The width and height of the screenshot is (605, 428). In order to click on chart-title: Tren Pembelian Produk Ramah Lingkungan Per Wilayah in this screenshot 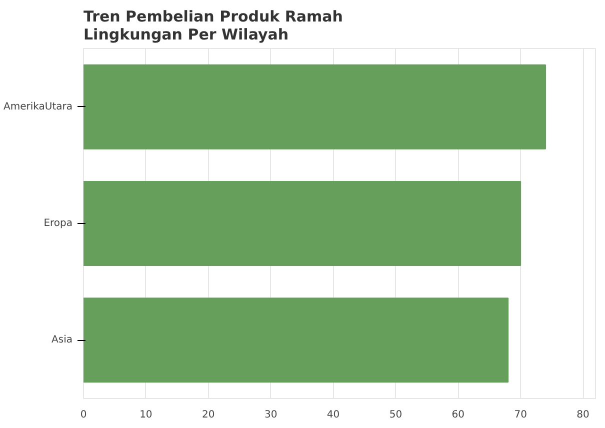, I will do `click(213, 26)`.